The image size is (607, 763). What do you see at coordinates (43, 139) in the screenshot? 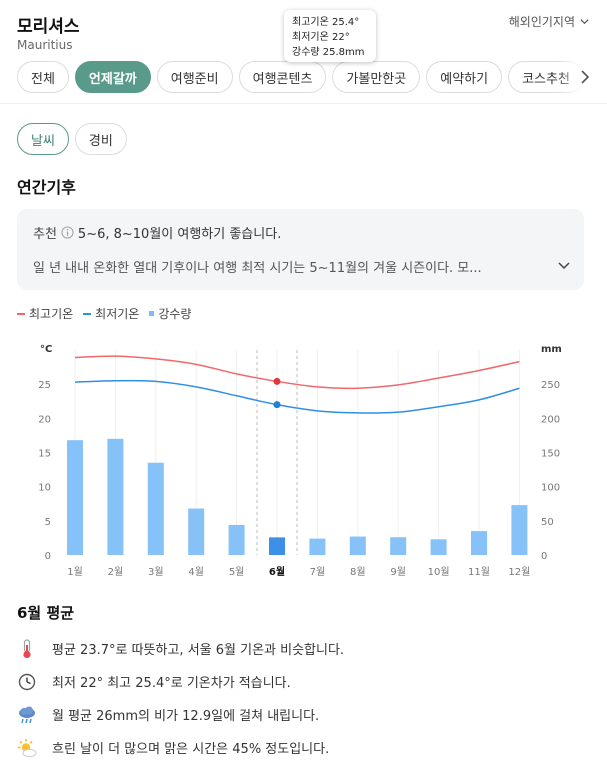
I see `subtab-weather: 날씨` at bounding box center [43, 139].